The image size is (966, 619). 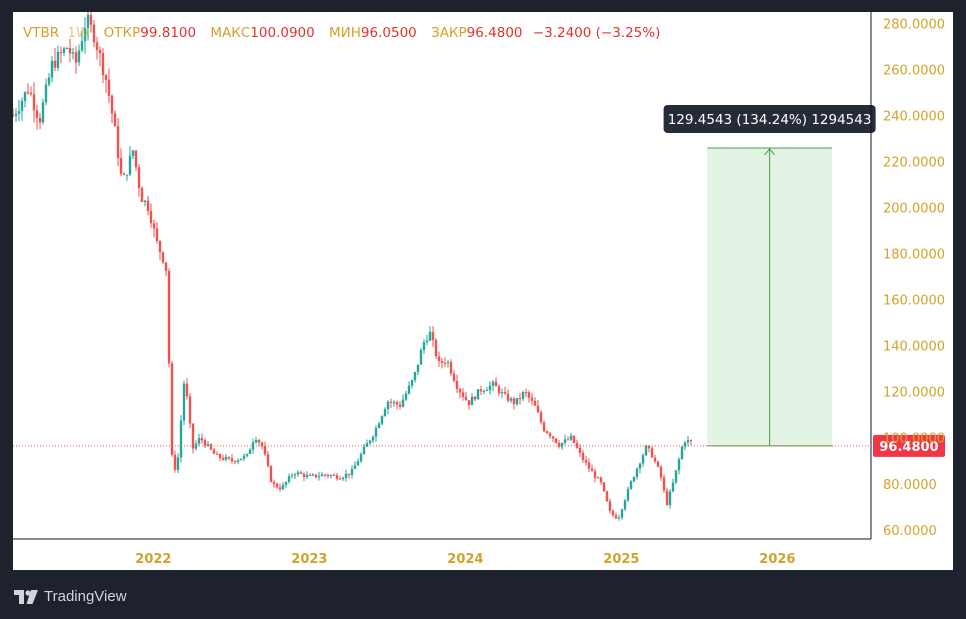 What do you see at coordinates (153, 559) in the screenshot?
I see `time-tick-label: 2022` at bounding box center [153, 559].